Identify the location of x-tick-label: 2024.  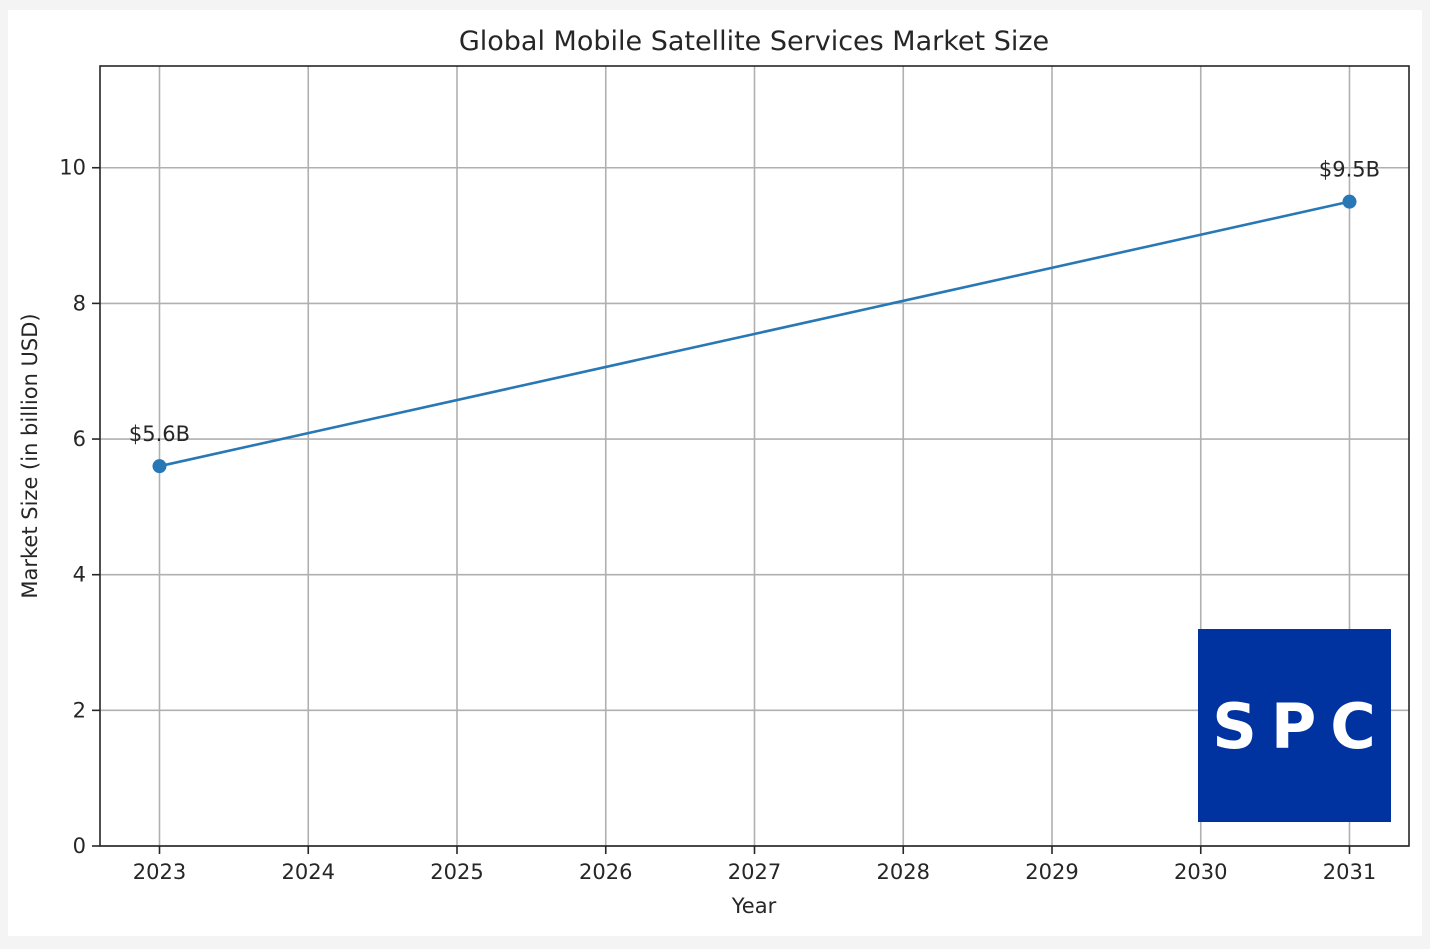
(308, 872).